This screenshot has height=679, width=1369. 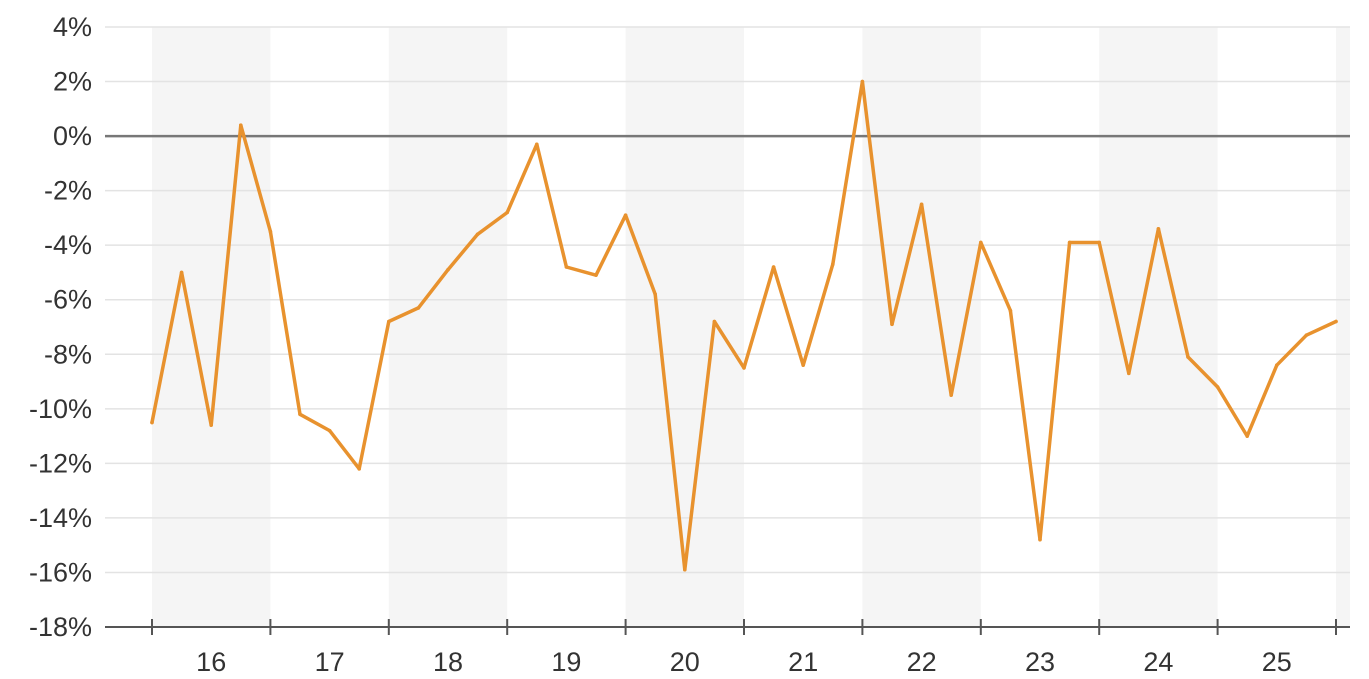 I want to click on x-axis-tick-labels: 16 17 18 19 20 21 22 23 24 25, so click(x=744, y=662).